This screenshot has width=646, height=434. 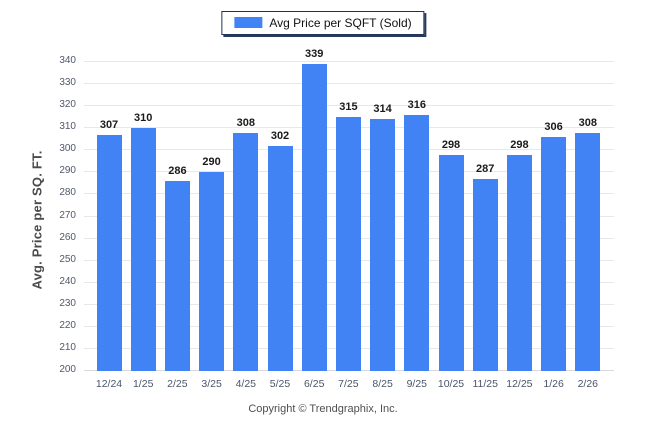 What do you see at coordinates (323, 409) in the screenshot?
I see `copyright: Copyright © Trendgraphix, Inc.` at bounding box center [323, 409].